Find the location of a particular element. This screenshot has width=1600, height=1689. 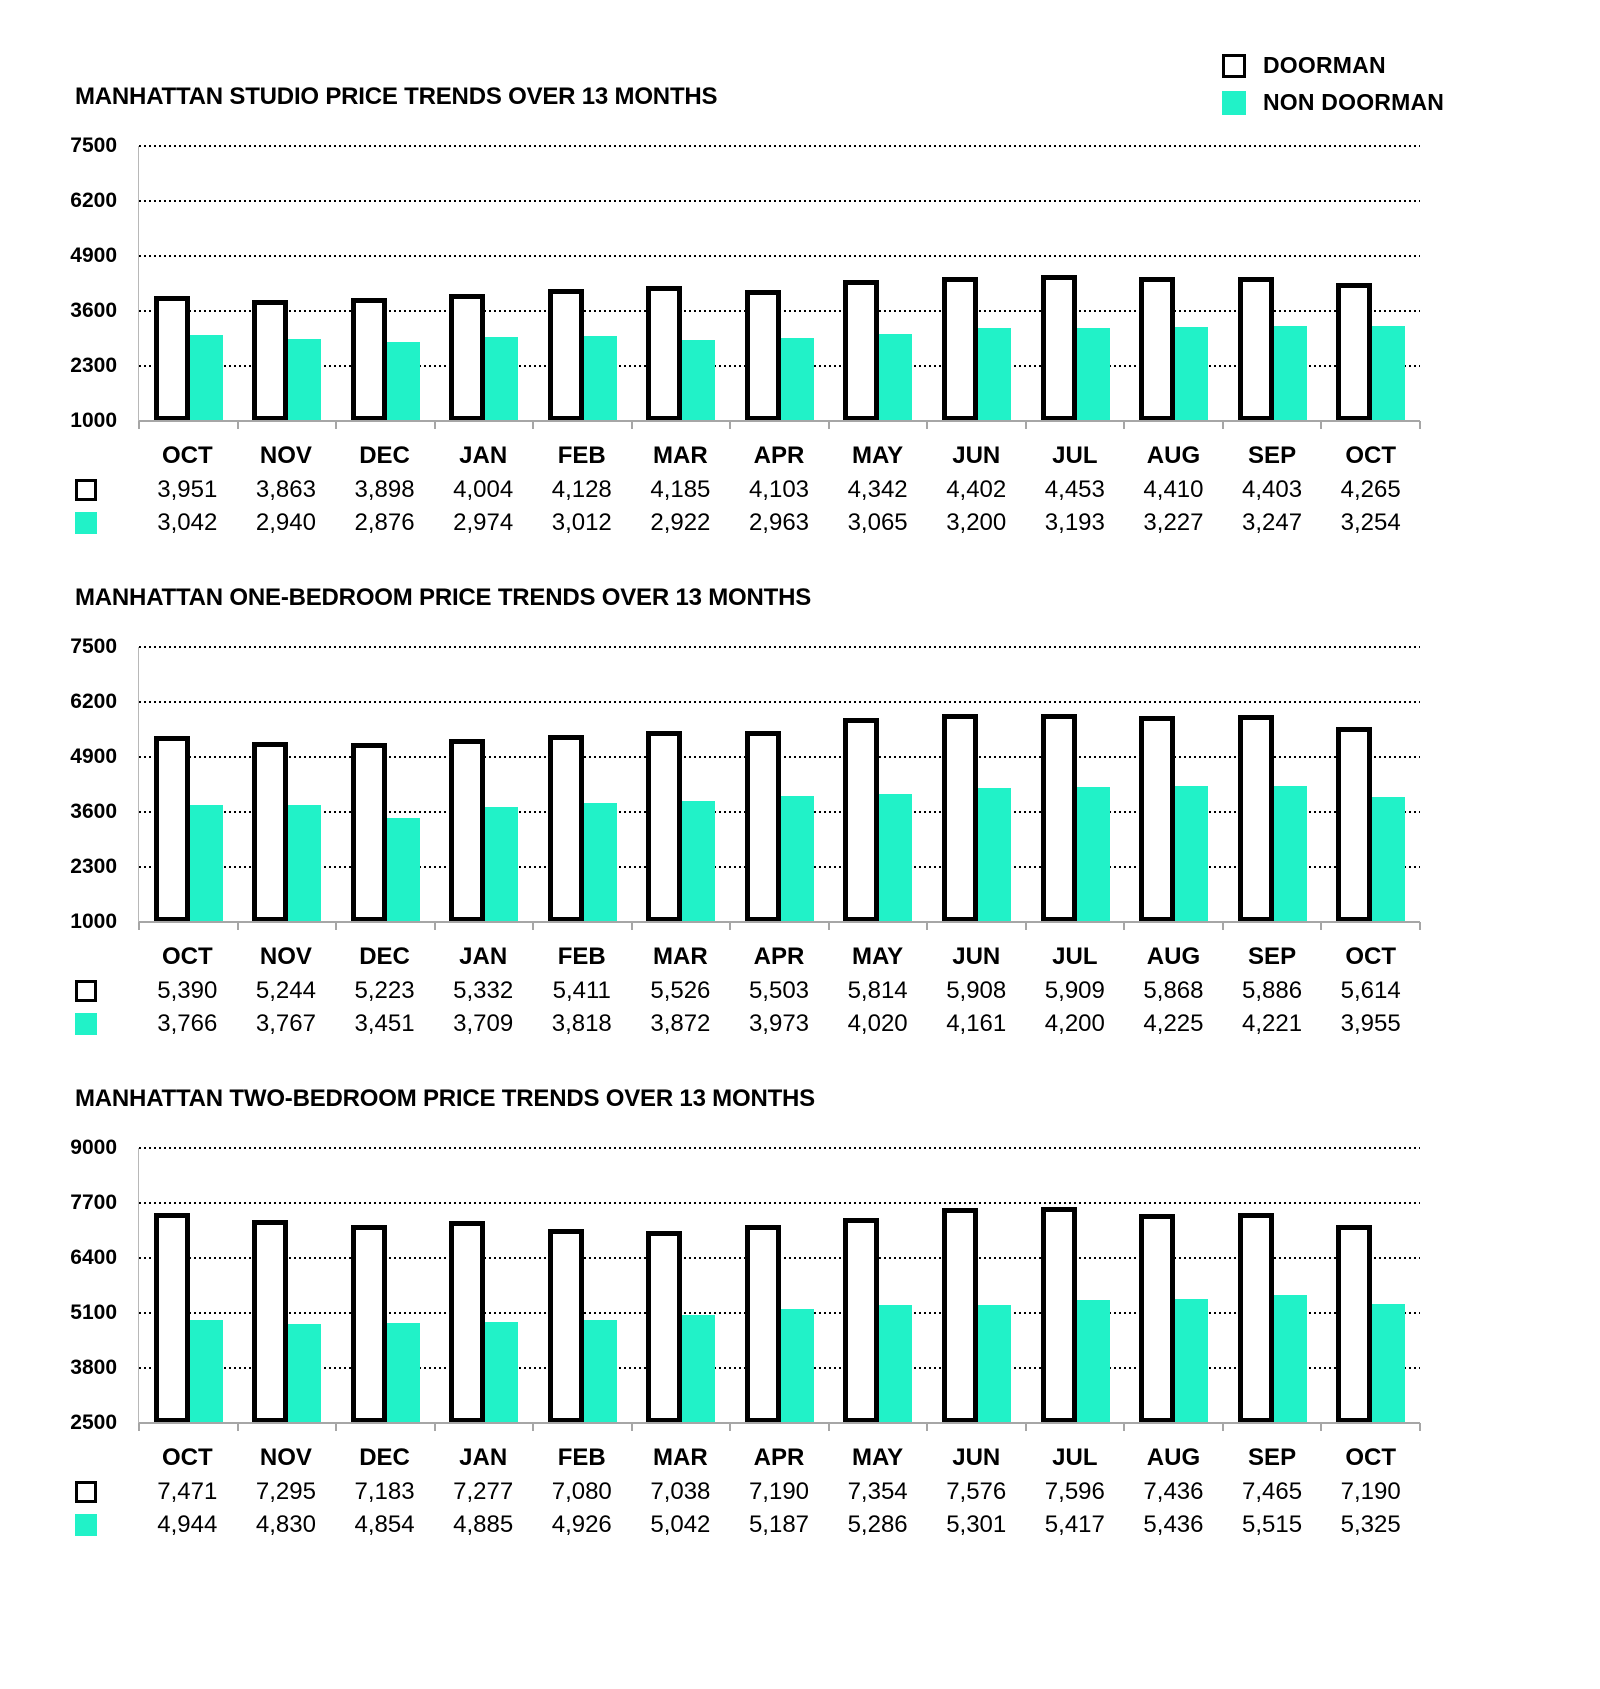

value-cell: 5,614 is located at coordinates (1370, 990).